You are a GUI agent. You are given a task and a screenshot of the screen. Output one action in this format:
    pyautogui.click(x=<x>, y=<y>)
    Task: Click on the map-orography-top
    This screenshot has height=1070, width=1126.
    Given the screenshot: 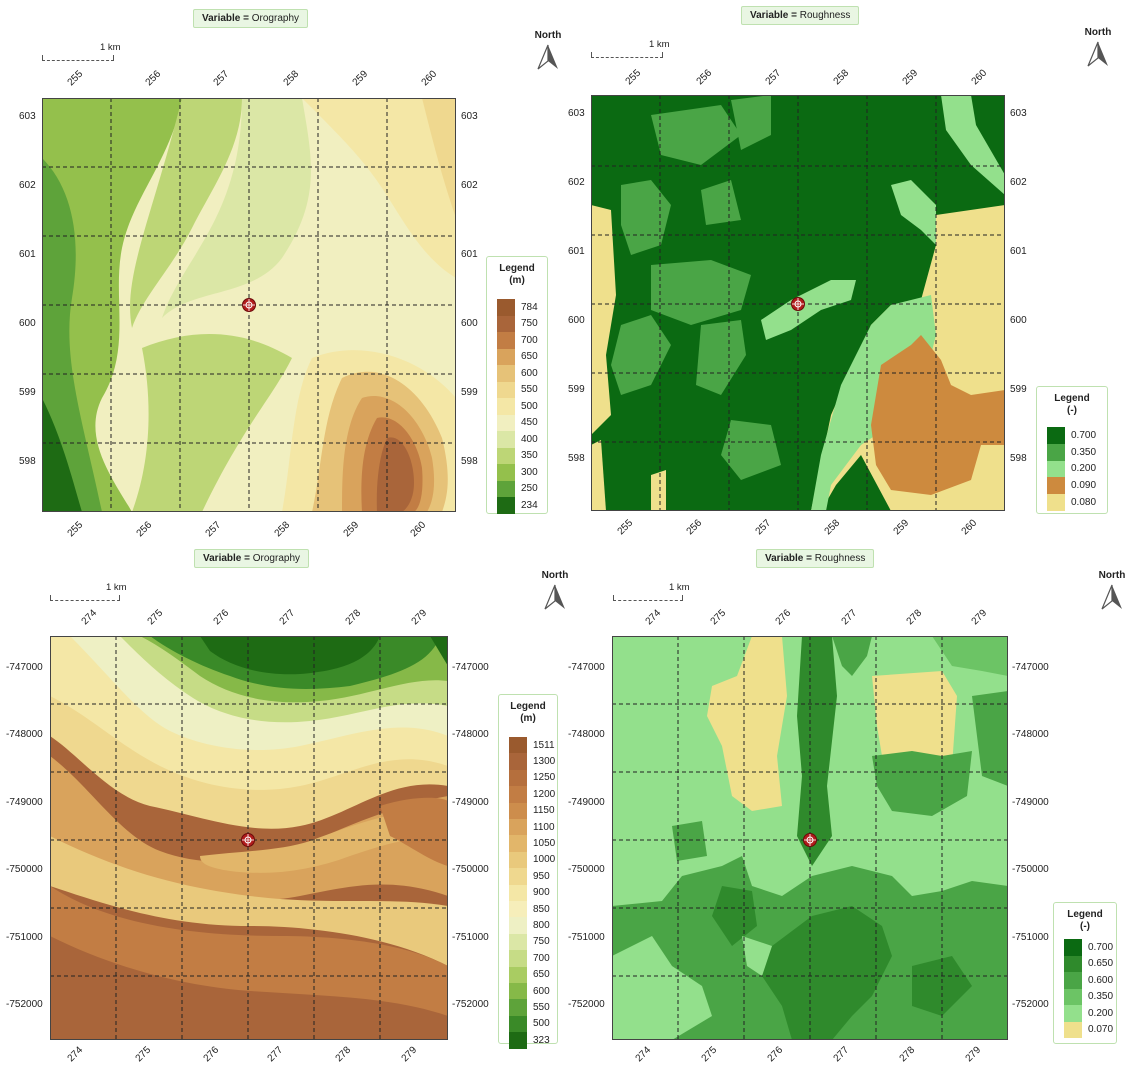 What is the action you would take?
    pyautogui.click(x=249, y=305)
    